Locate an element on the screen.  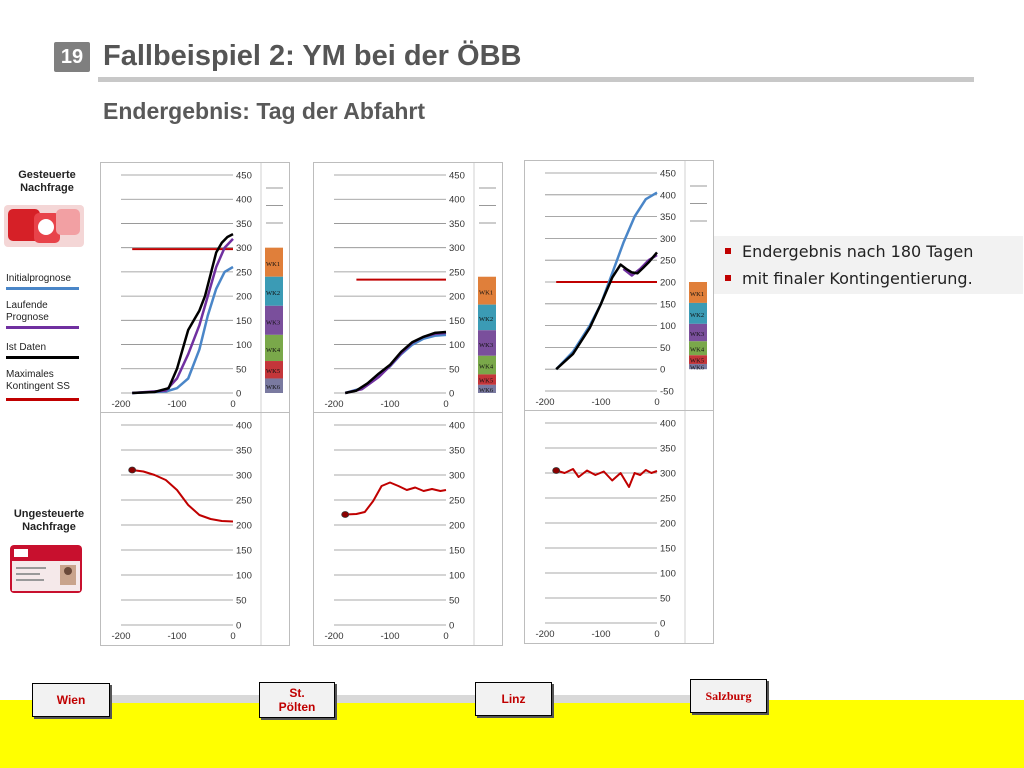
series-line-running is located at coordinates (395, 363).